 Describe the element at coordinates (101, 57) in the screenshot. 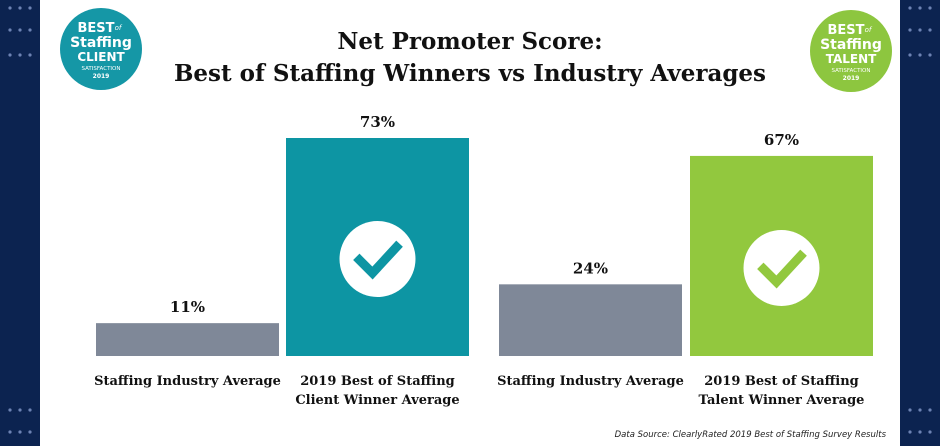

I see `svg-text: CLIENT` at that location.